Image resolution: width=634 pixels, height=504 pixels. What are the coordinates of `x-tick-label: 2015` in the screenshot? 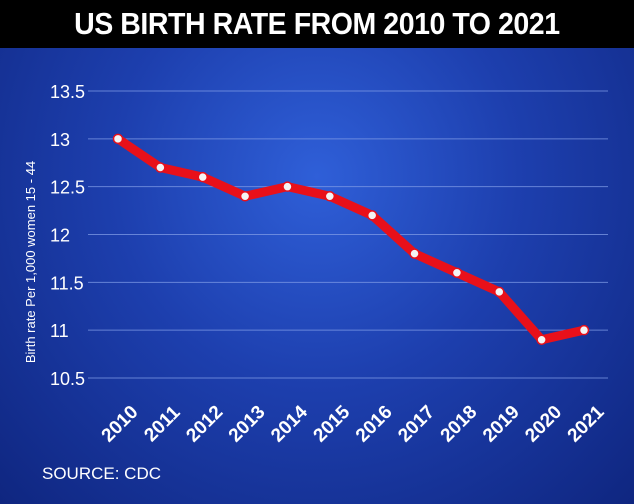 It's located at (332, 423).